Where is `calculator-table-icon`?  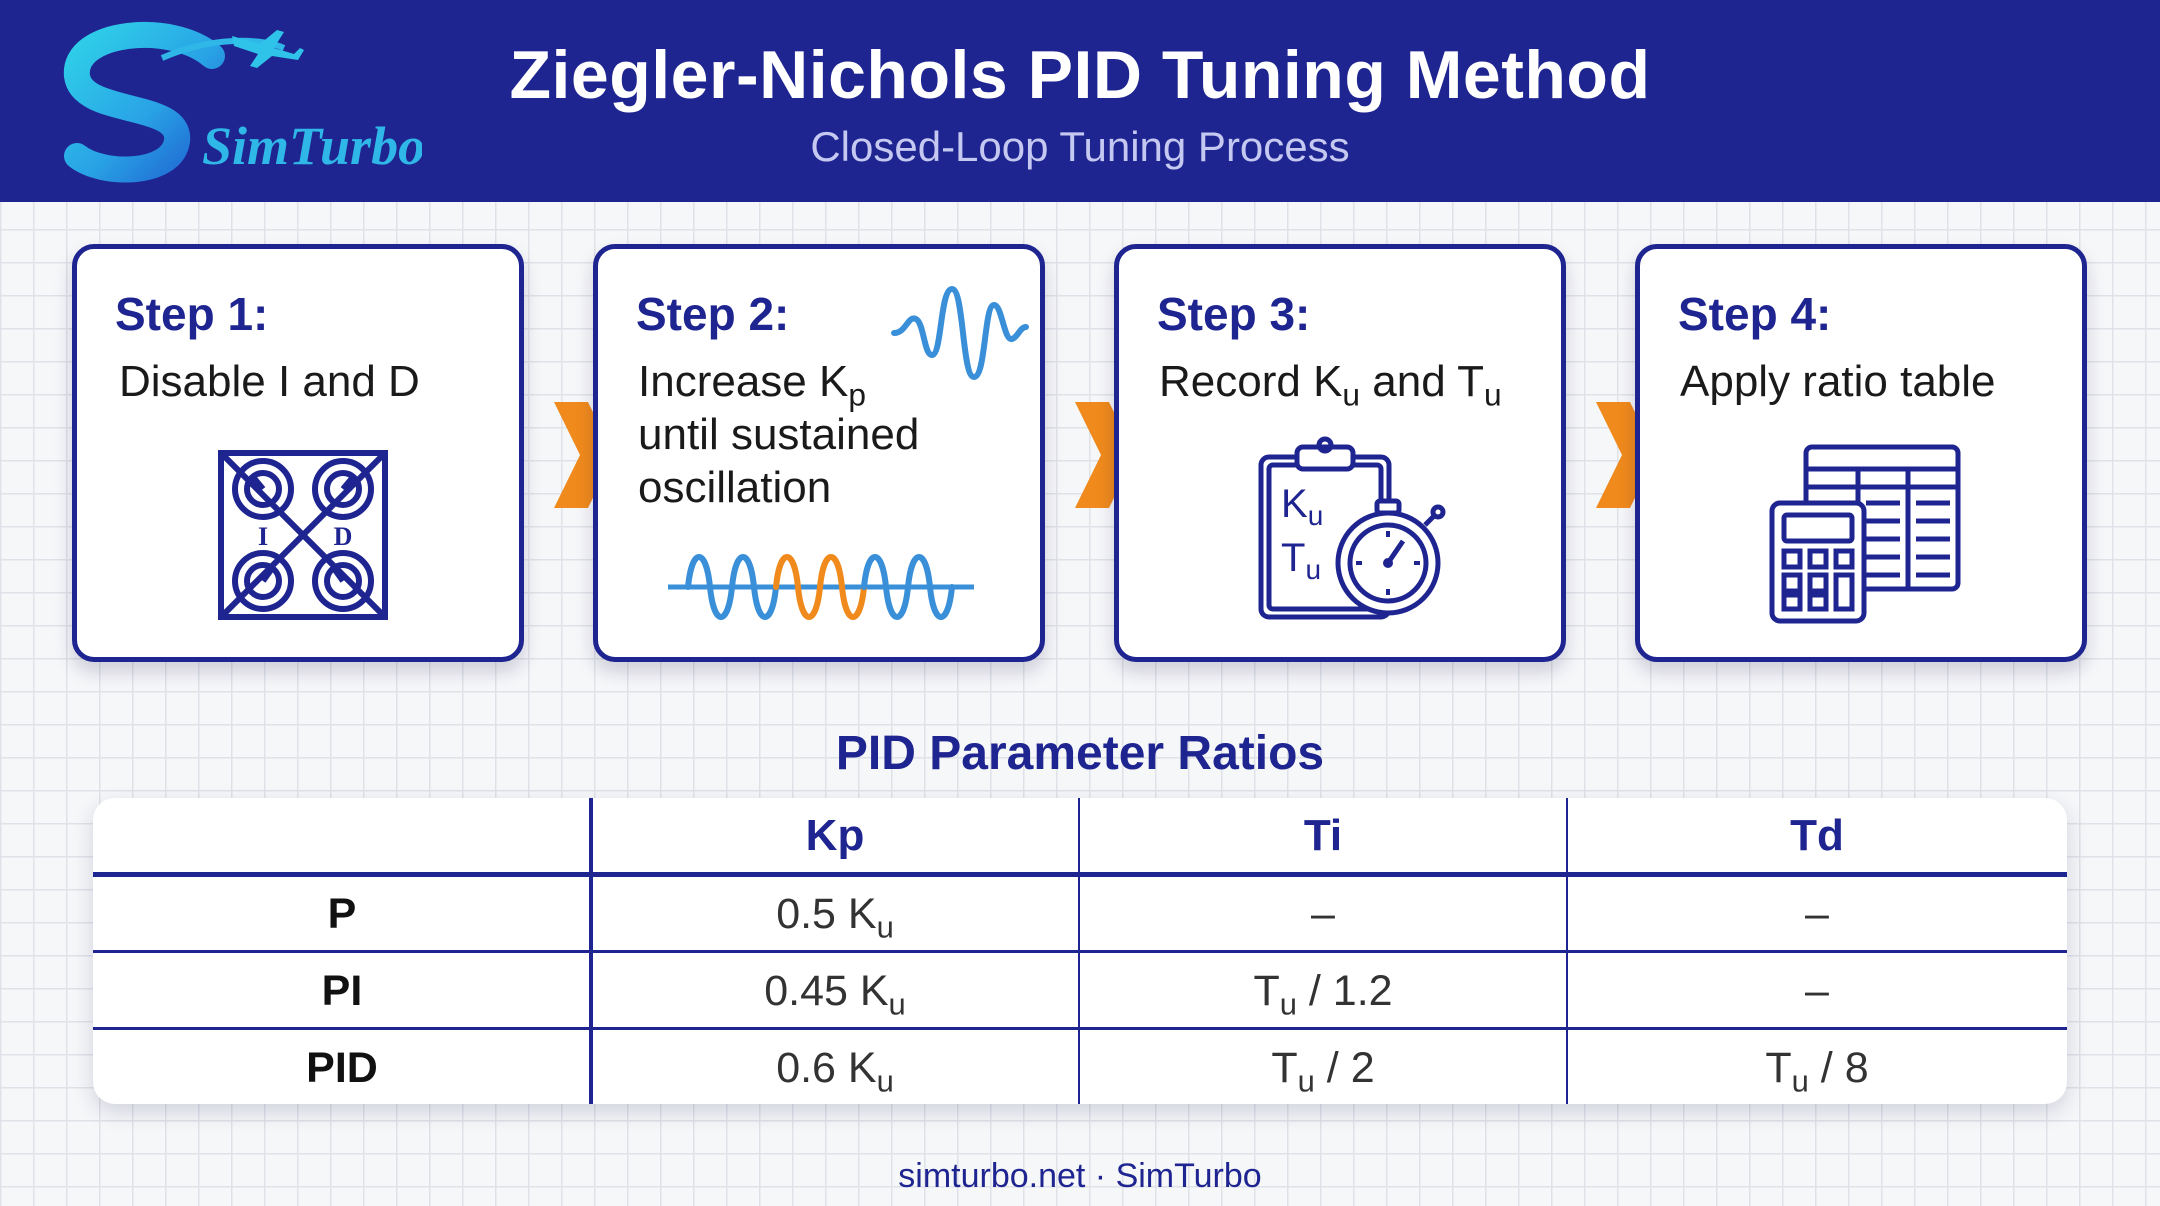 calculator-table-icon is located at coordinates (1865, 534).